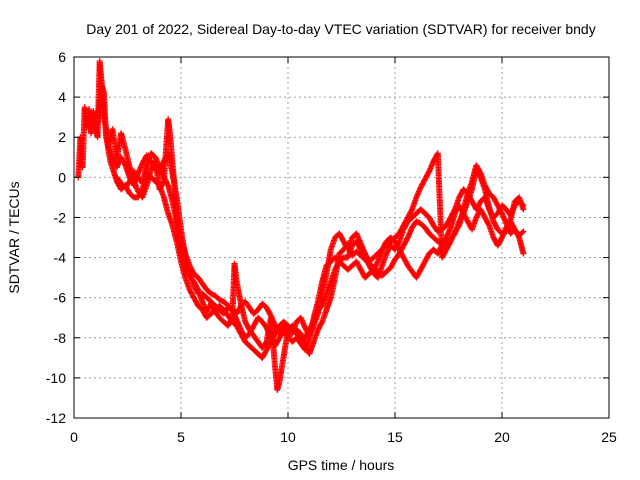 The width and height of the screenshot is (640, 480). I want to click on y-tick-label: 4, so click(62, 97).